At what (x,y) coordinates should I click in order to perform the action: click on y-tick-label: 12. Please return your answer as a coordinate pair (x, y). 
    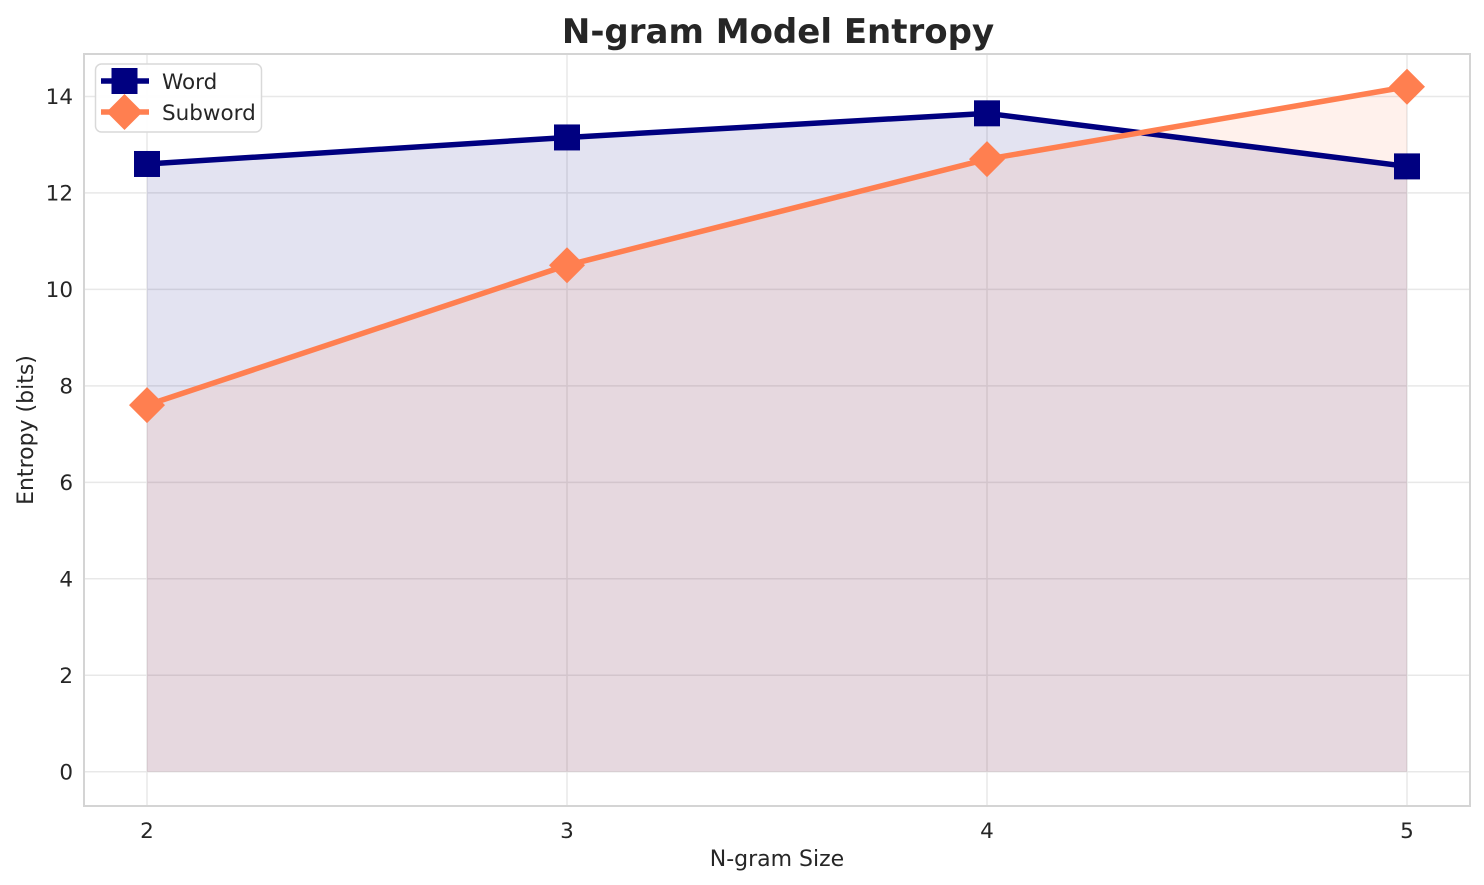
    Looking at the image, I should click on (59, 193).